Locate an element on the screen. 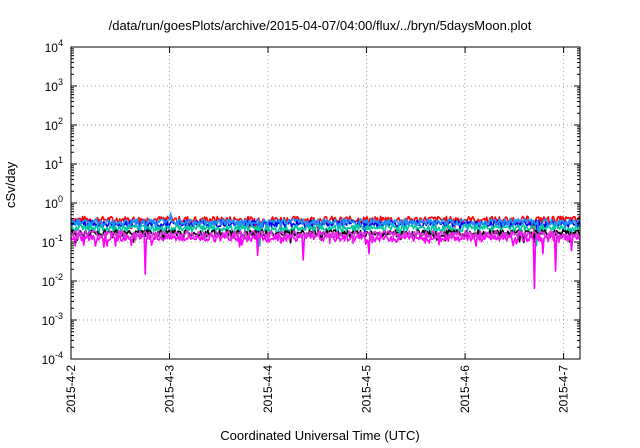  x-tick-label: 2015-4-6 is located at coordinates (465, 389).